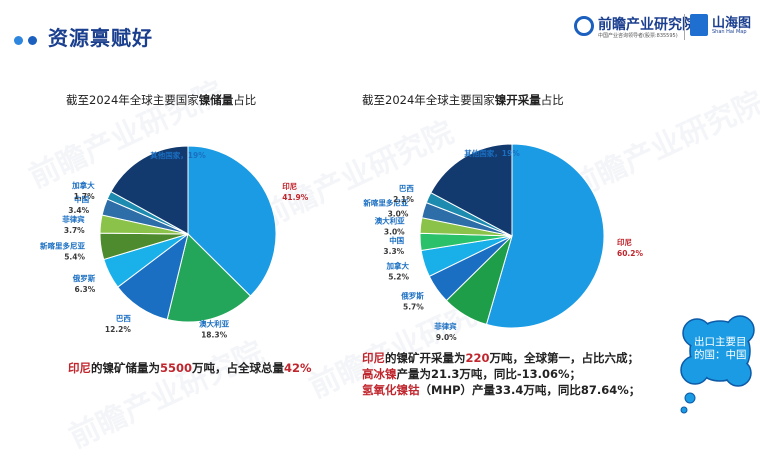  I want to click on mining-note-3: 氢氧化镍钴（MHP）产量33.4万吨，同比87.64%；, so click(501, 390).